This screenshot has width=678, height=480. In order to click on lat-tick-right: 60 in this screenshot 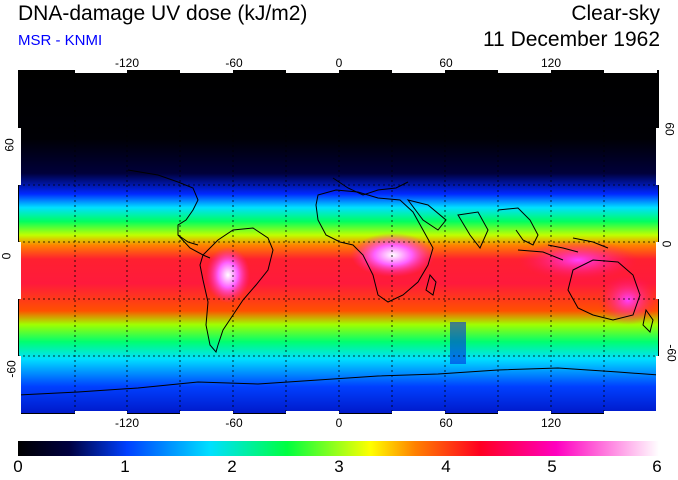, I will do `click(669, 129)`.